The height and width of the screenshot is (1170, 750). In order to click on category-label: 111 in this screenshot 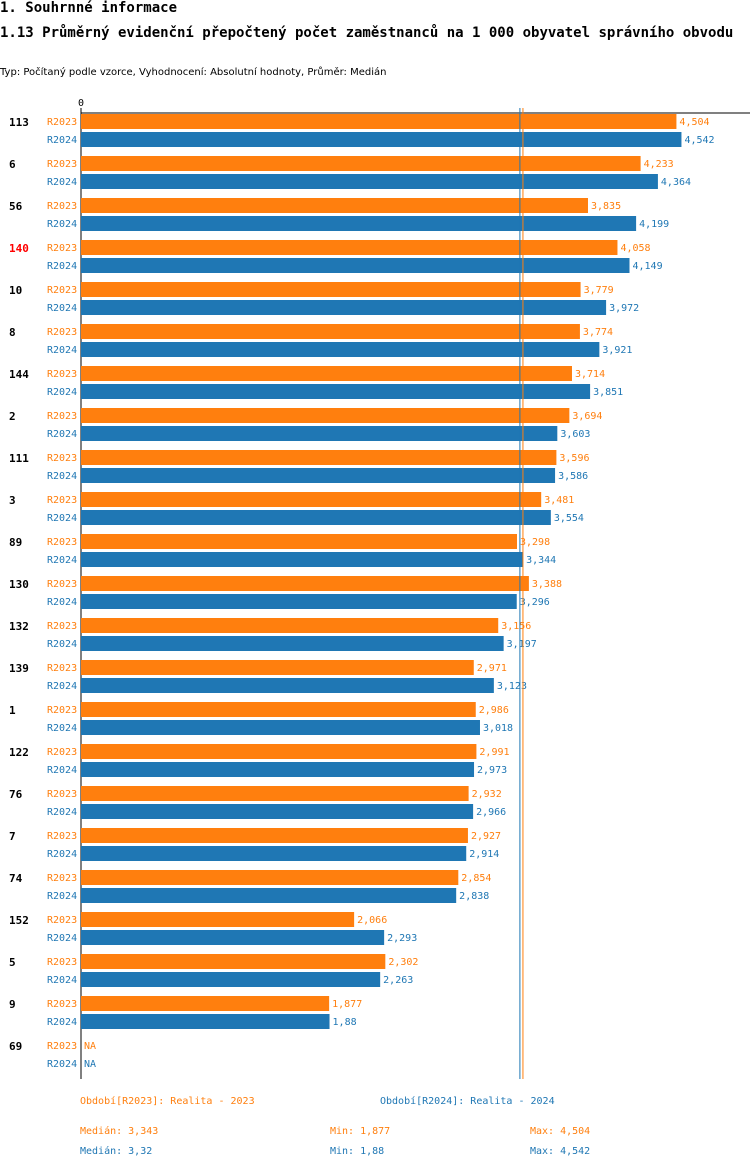, I will do `click(19, 458)`.